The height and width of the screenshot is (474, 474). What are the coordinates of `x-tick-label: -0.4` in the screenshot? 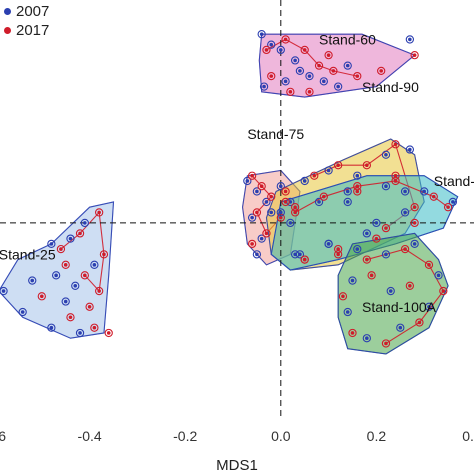 It's located at (90, 436).